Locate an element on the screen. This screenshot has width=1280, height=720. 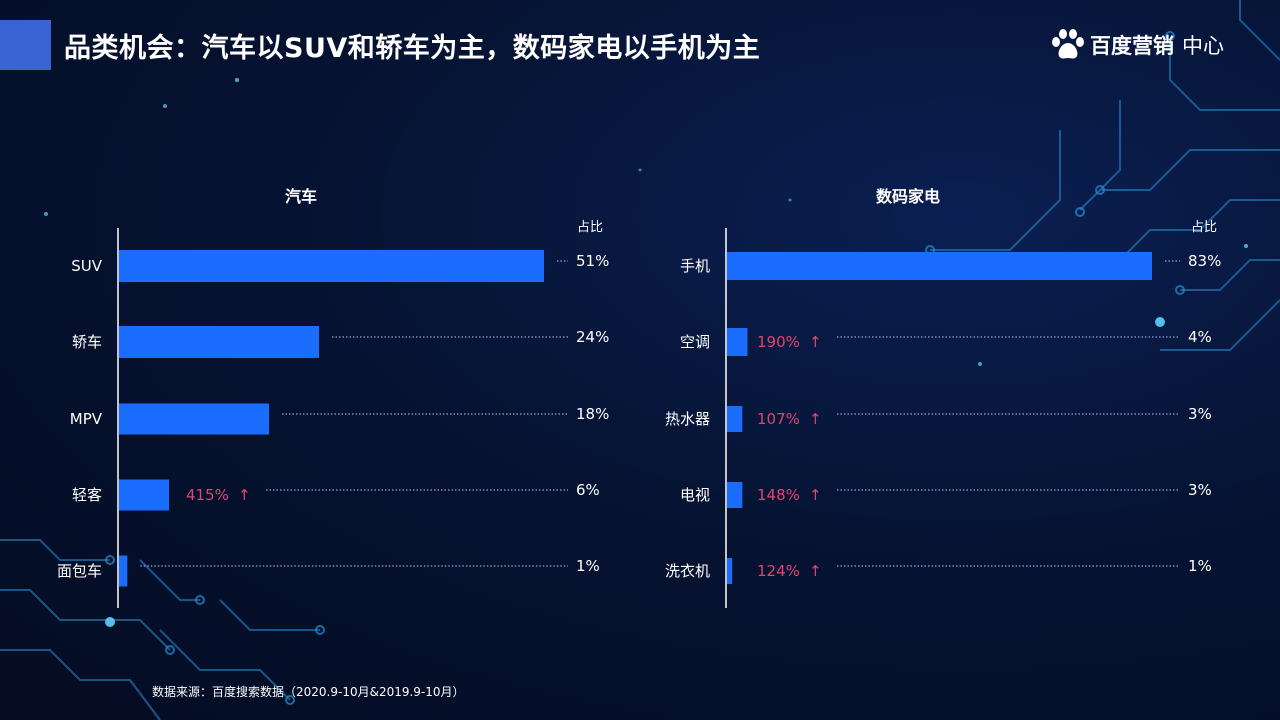
digital-value-label: 1% is located at coordinates (1200, 566).